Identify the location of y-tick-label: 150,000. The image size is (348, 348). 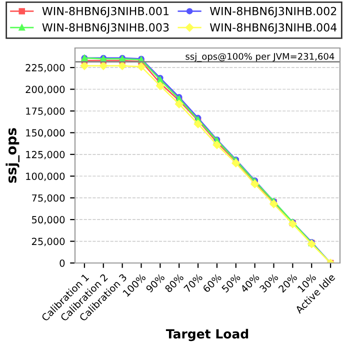
(45, 133).